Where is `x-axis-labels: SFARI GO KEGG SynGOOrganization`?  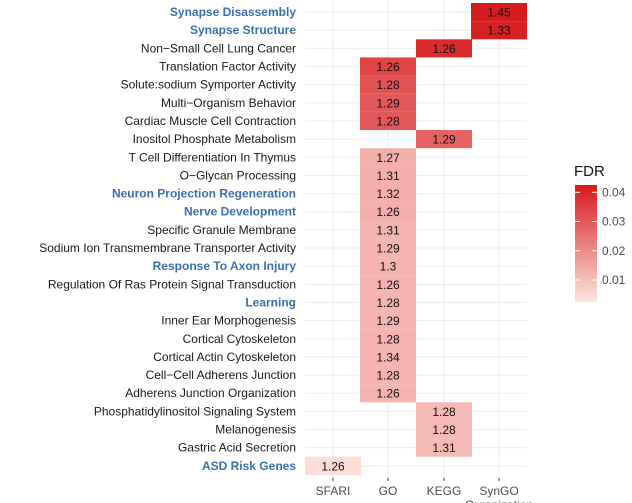 x-axis-labels: SFARI GO KEGG SynGOOrganization is located at coordinates (424, 490).